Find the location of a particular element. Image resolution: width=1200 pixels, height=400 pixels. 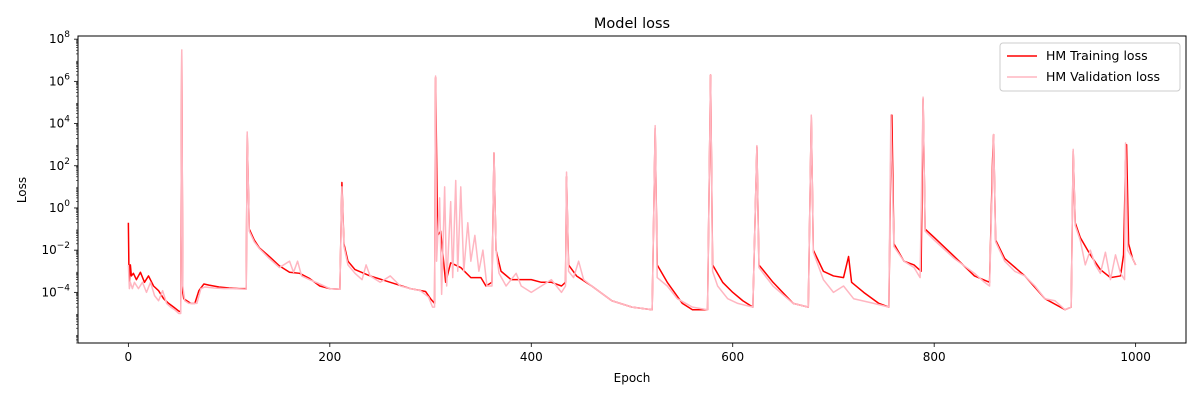

x-tick-label: 400 is located at coordinates (531, 357).